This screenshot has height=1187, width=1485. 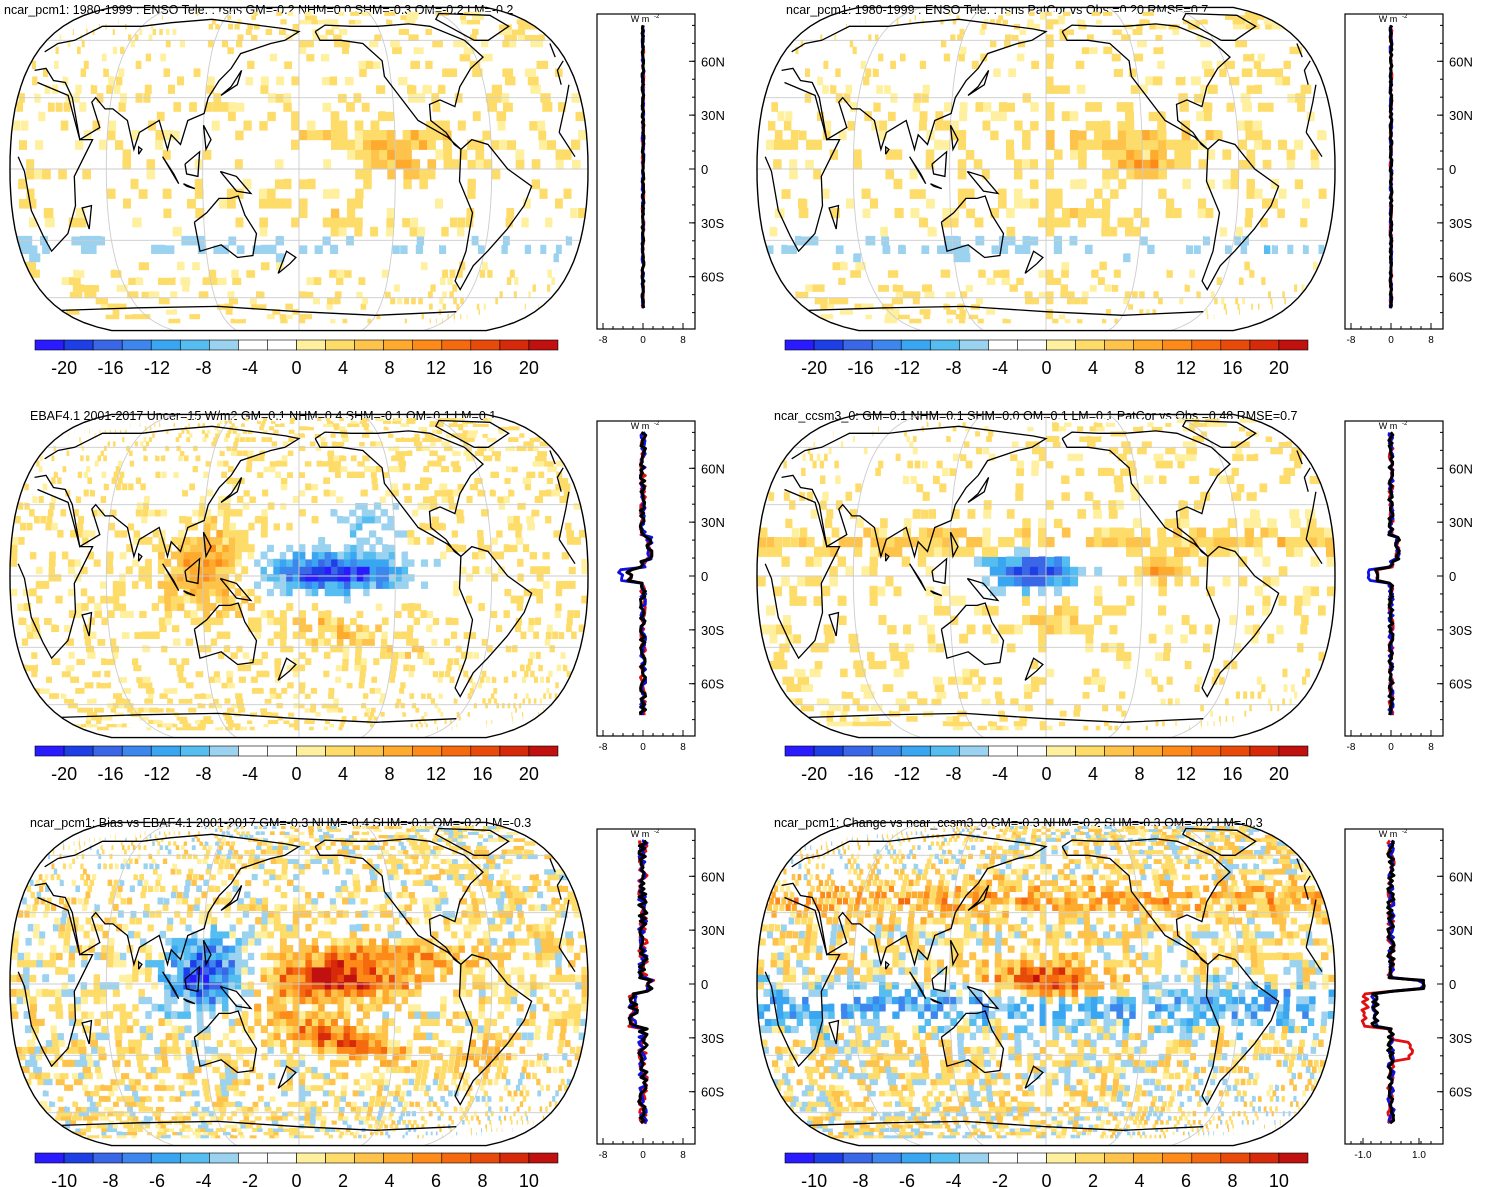 What do you see at coordinates (1391, 747) in the screenshot?
I see `zonal-xtick-label: 0` at bounding box center [1391, 747].